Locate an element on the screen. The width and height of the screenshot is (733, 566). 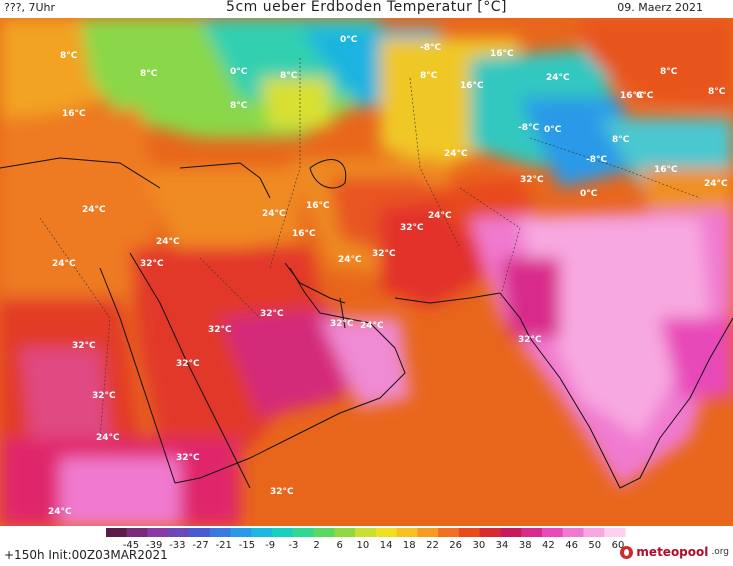
colorbar-tick-label: 22 is located at coordinates (432, 545).